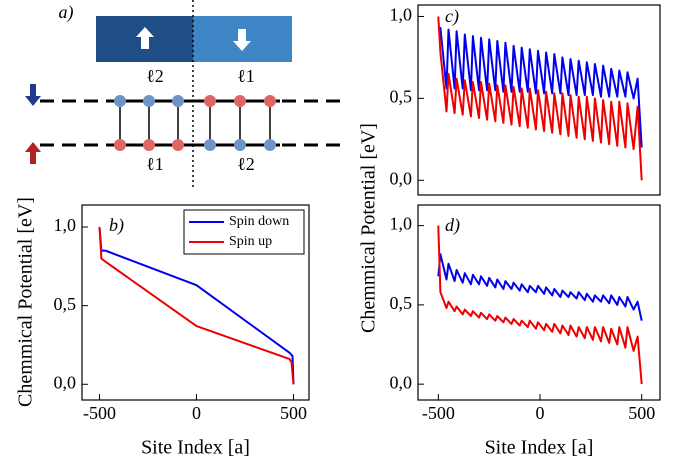 This screenshot has width=690, height=468. What do you see at coordinates (33, 95) in the screenshot?
I see `spin-down-arrow` at bounding box center [33, 95].